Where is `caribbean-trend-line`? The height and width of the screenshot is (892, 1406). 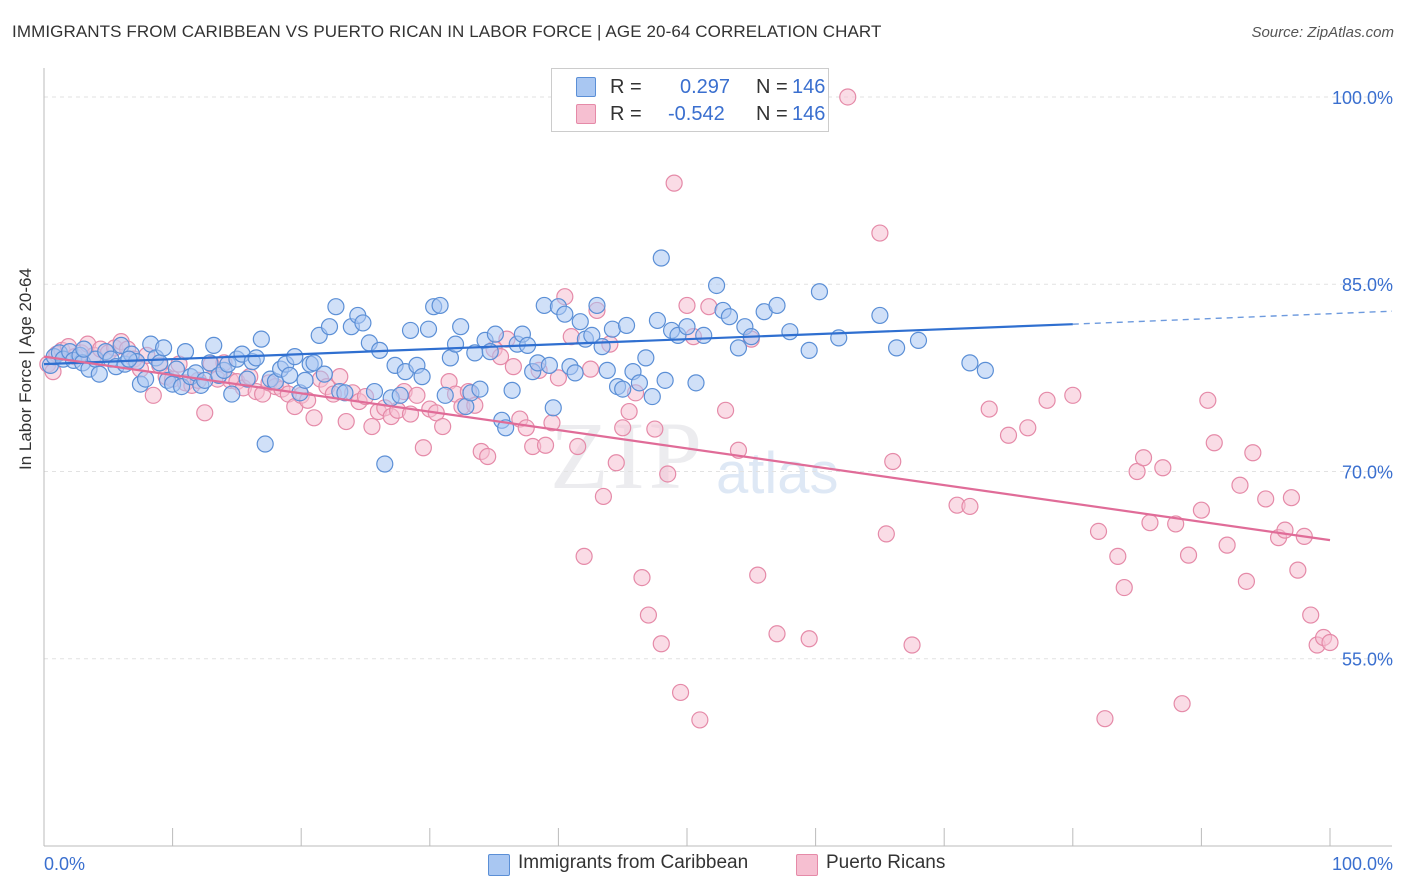 caribbean-trend-line is located at coordinates (558, 344).